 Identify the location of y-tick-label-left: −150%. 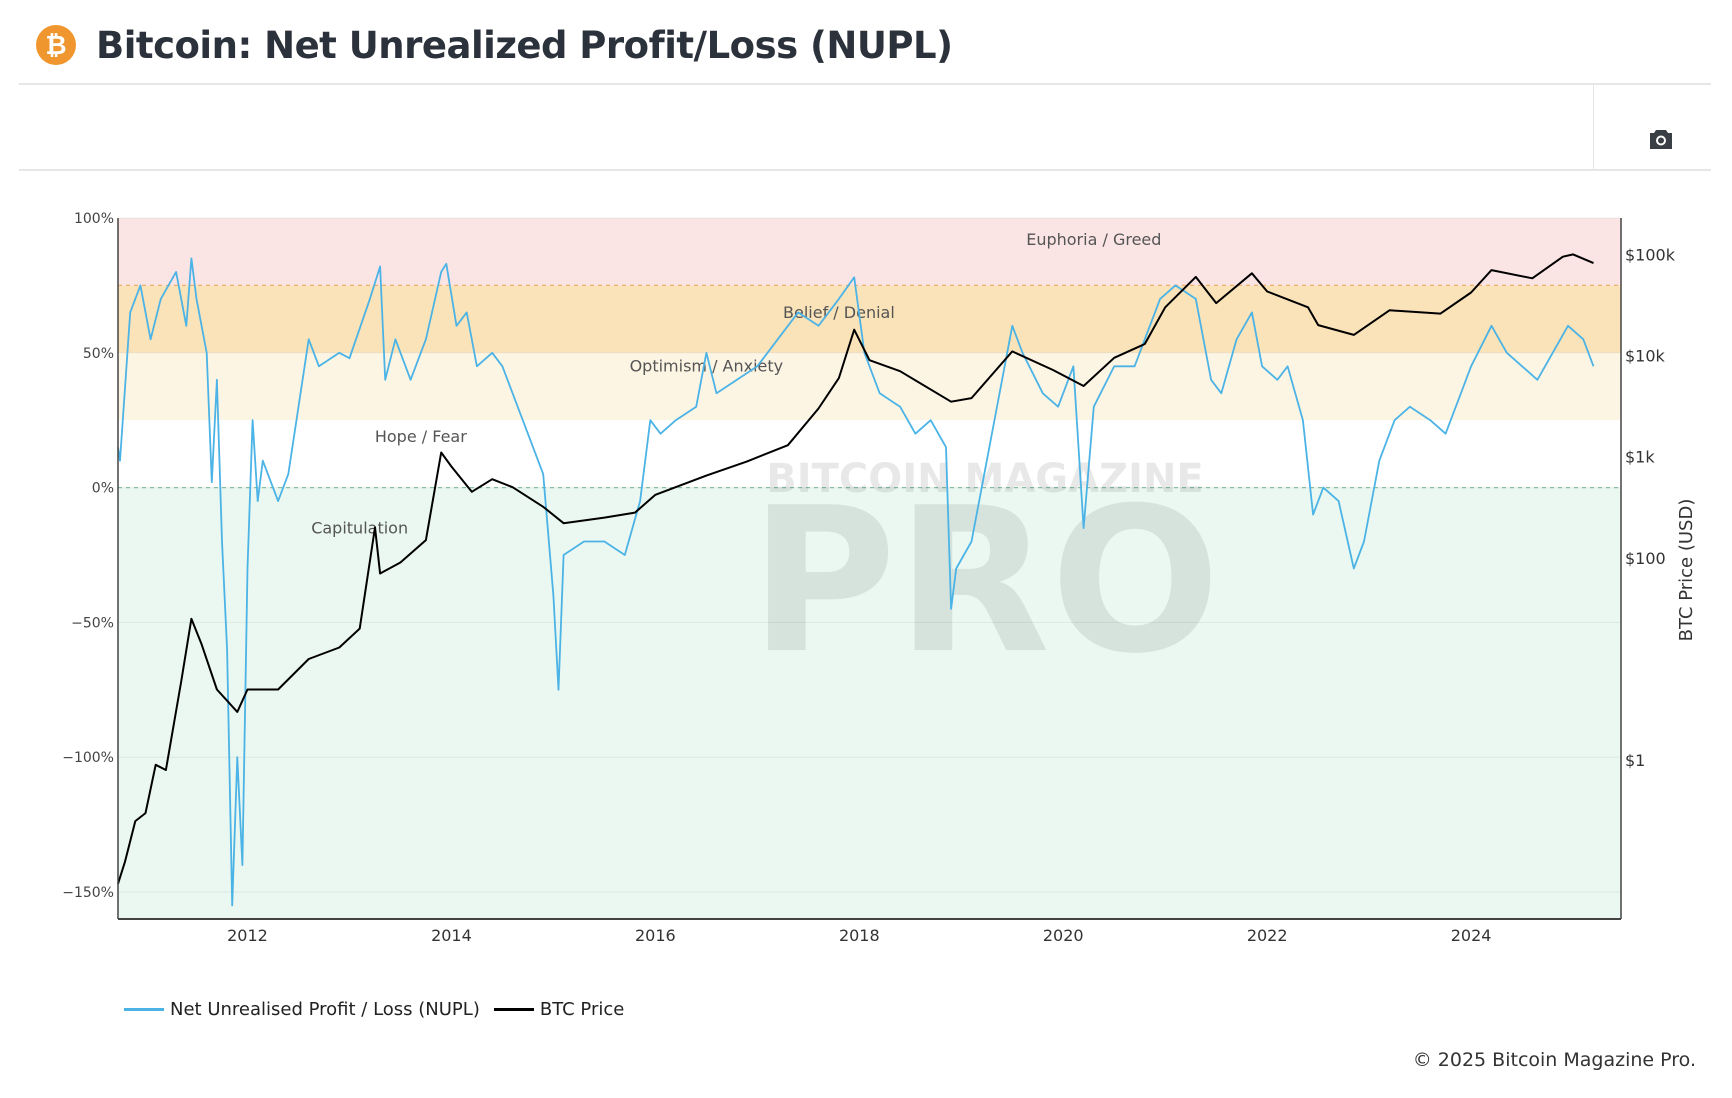
(88, 893).